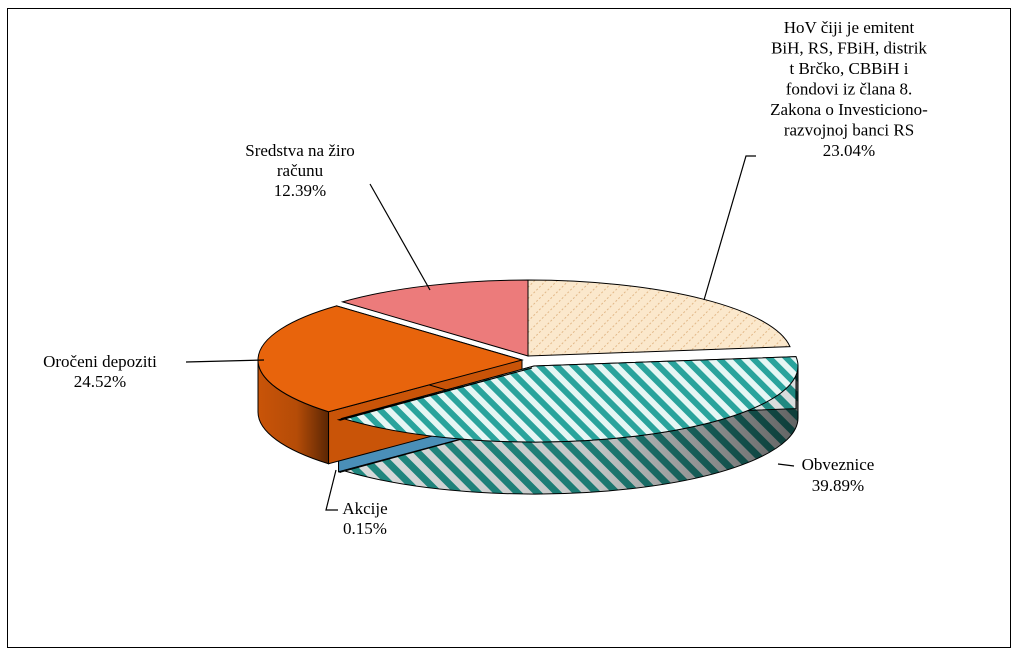  I want to click on leader-line-hov, so click(729, 228).